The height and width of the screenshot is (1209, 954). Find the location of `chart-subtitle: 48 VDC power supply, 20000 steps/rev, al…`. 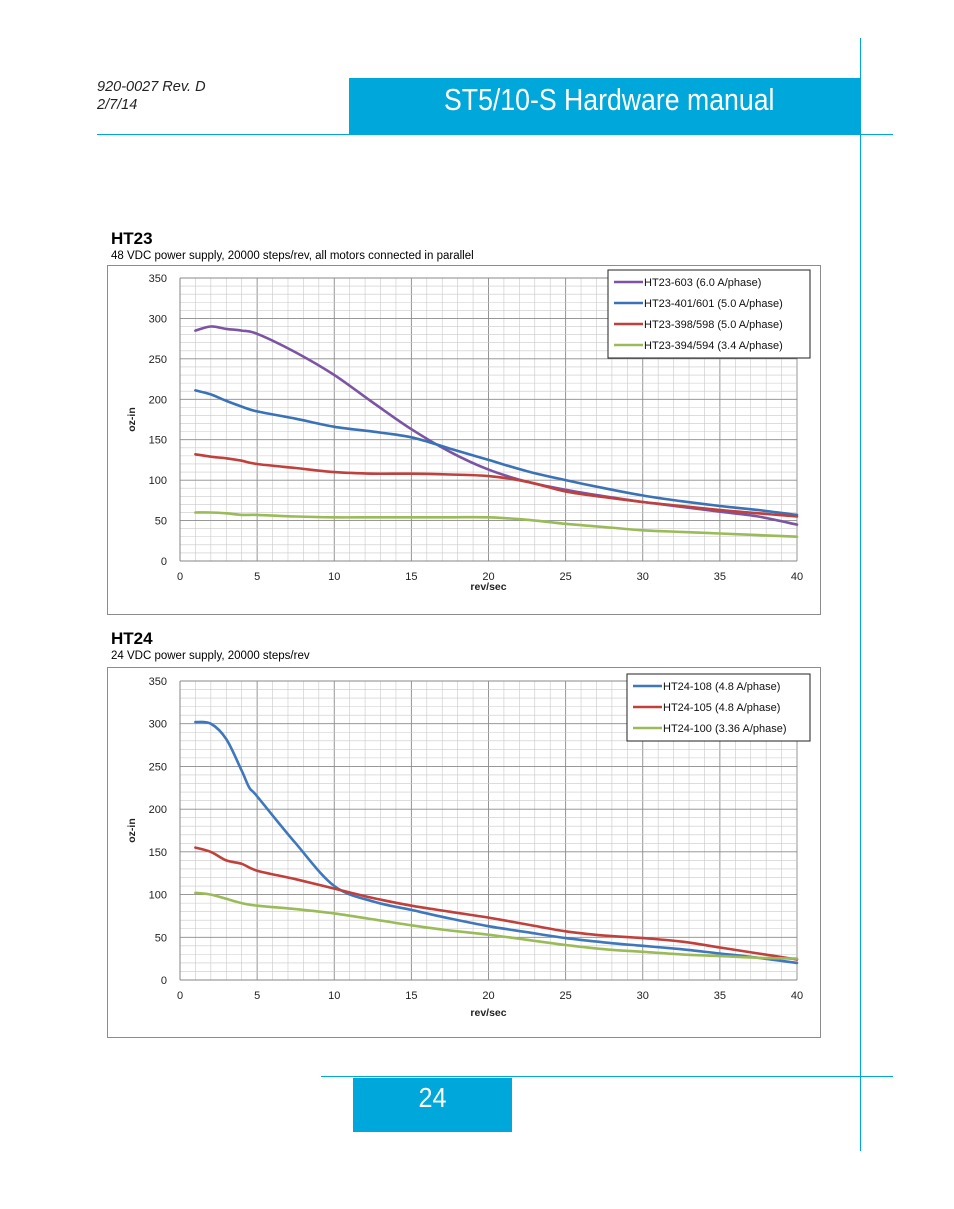

chart-subtitle: 48 VDC power supply, 20000 steps/rev, al… is located at coordinates (292, 256).